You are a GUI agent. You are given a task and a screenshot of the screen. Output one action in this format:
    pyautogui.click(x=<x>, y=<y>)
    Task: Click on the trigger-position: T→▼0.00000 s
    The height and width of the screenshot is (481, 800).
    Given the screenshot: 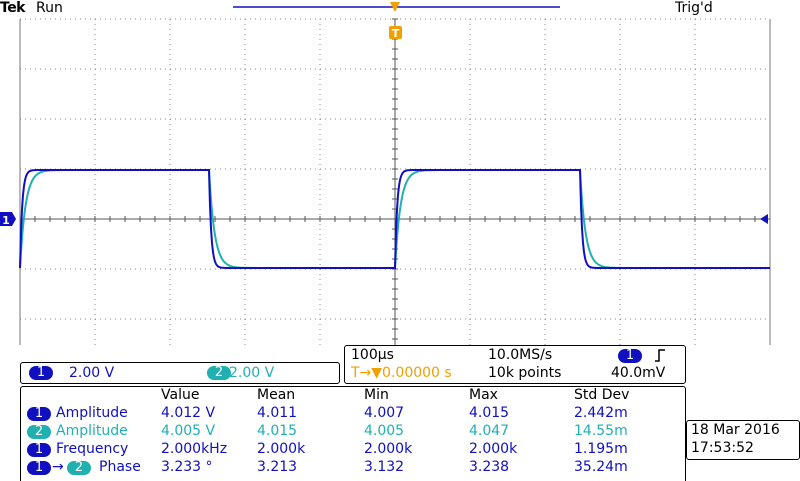 What is the action you would take?
    pyautogui.click(x=401, y=373)
    